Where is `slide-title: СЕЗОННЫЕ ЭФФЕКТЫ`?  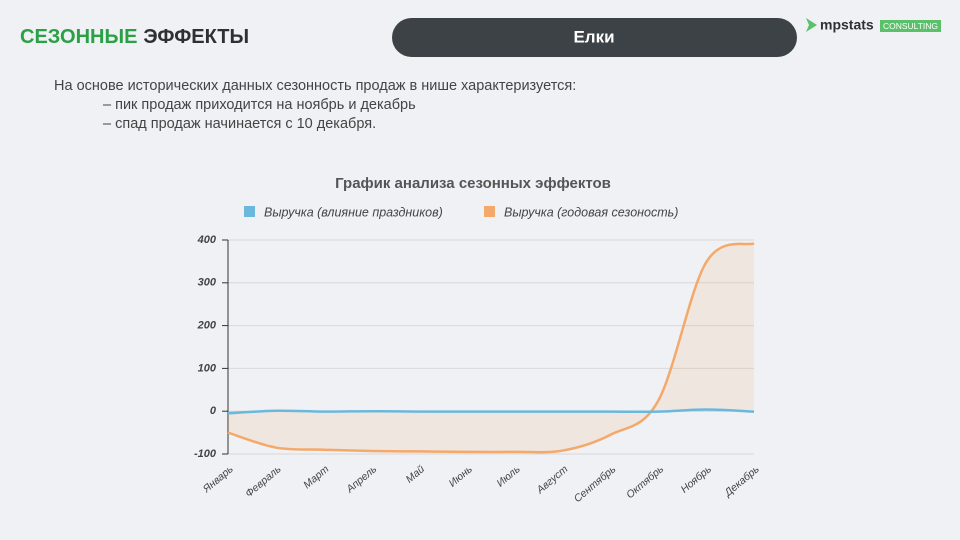
slide-title: СЕЗОННЫЕ ЭФФЕКТЫ is located at coordinates (134, 37).